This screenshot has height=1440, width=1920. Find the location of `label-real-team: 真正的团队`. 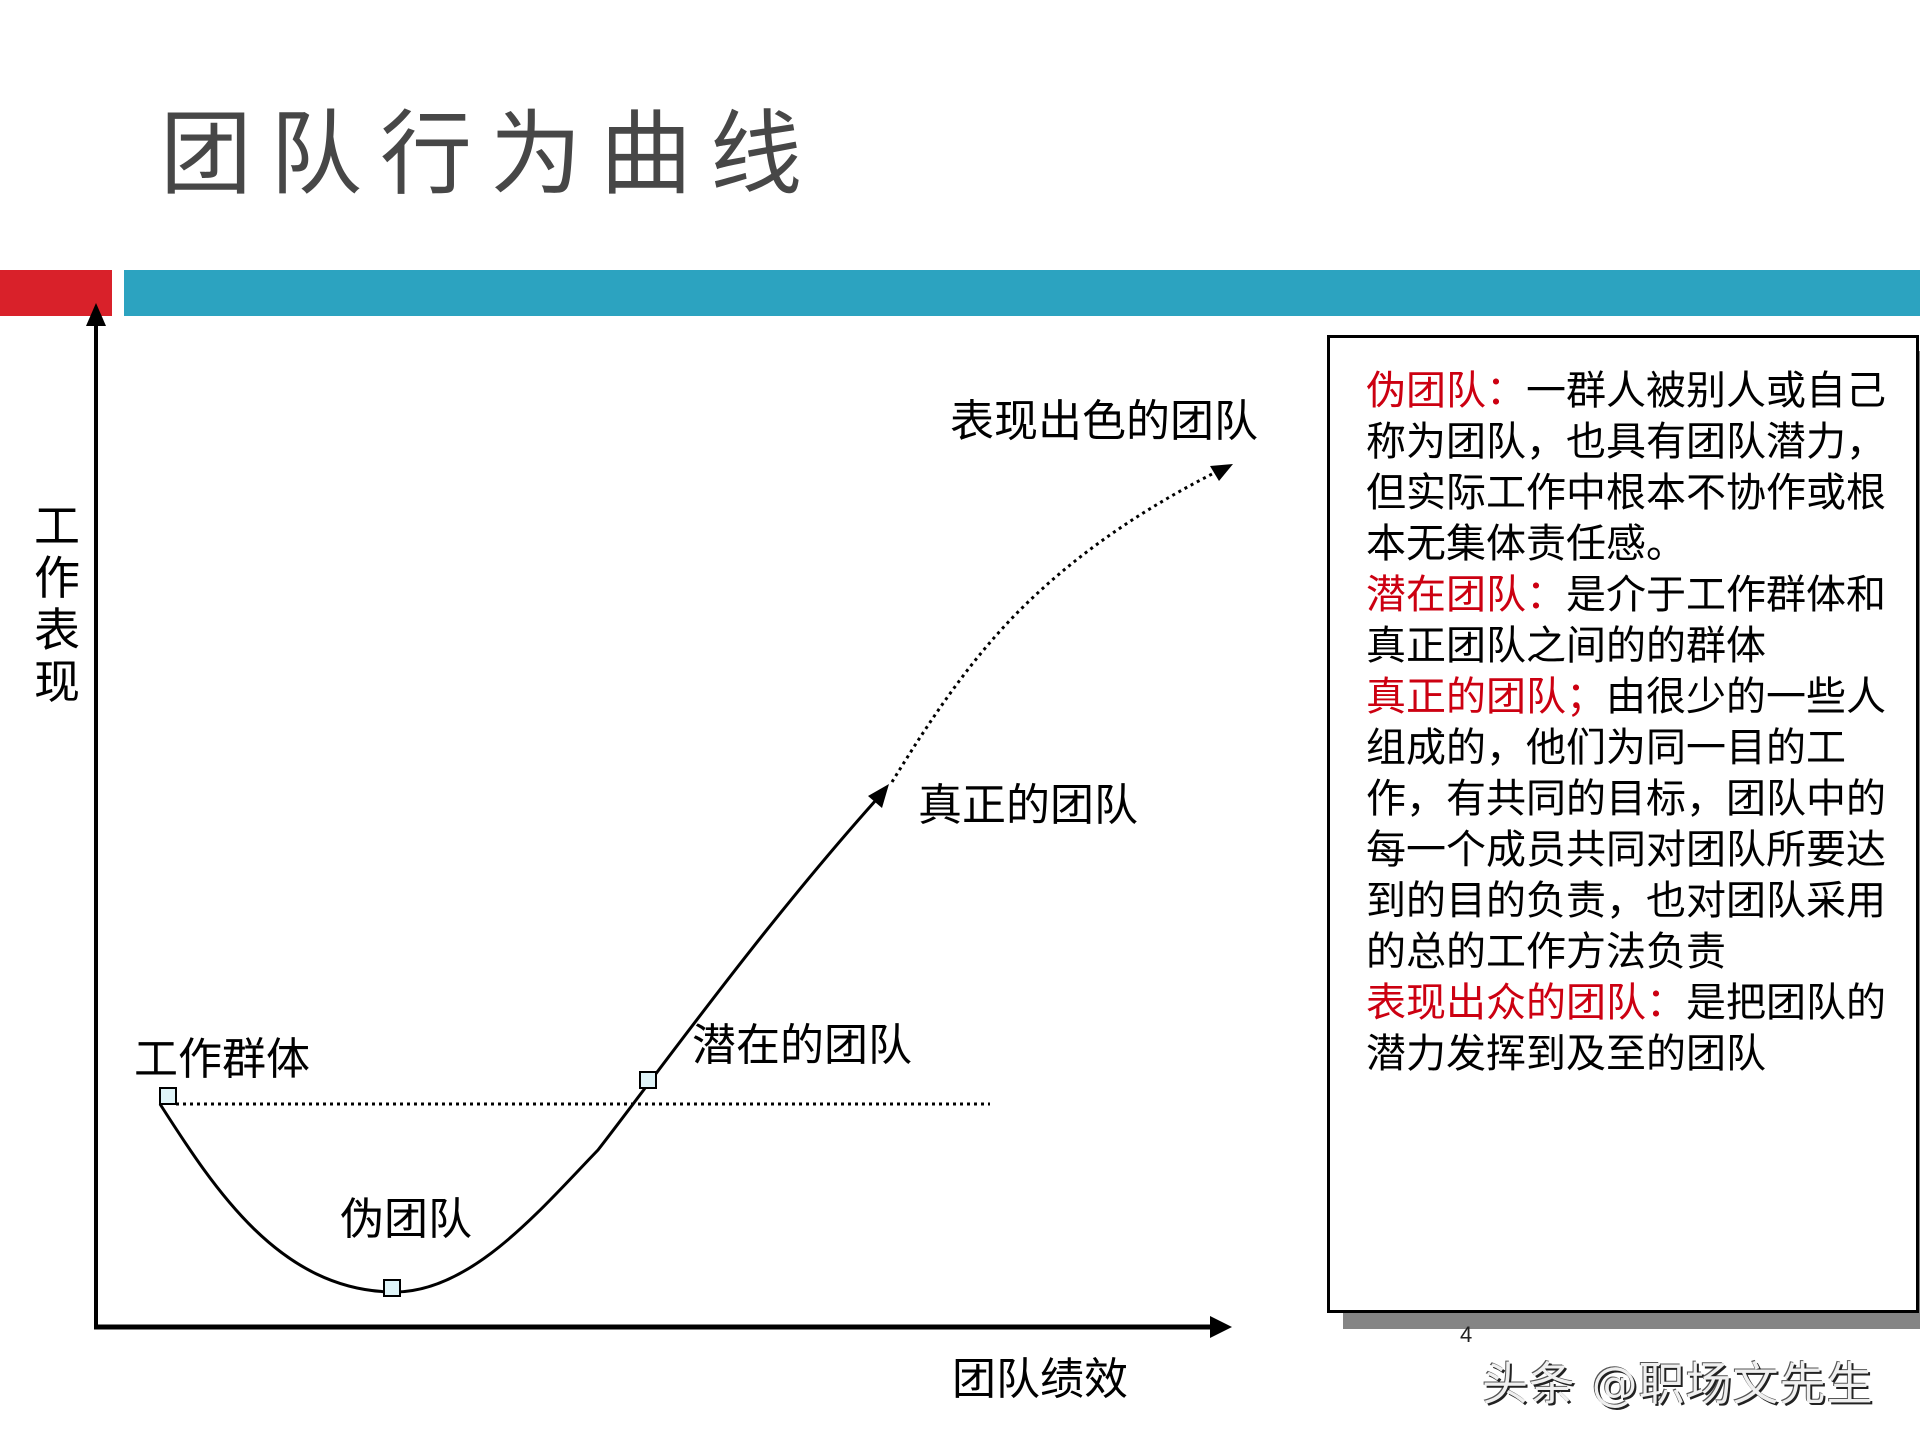

label-real-team: 真正的团队 is located at coordinates (1028, 805).